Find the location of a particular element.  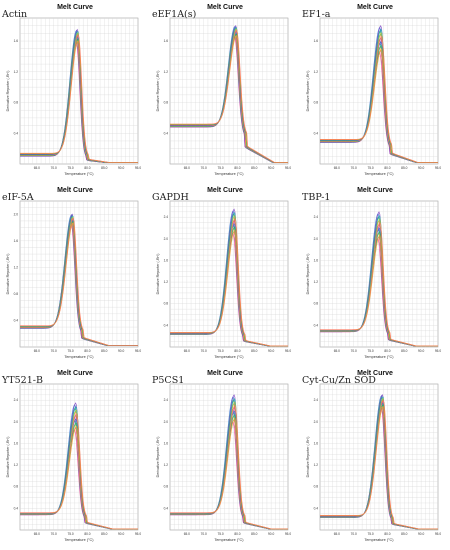

gene-label: eEF1A(s) is located at coordinates (174, 14).